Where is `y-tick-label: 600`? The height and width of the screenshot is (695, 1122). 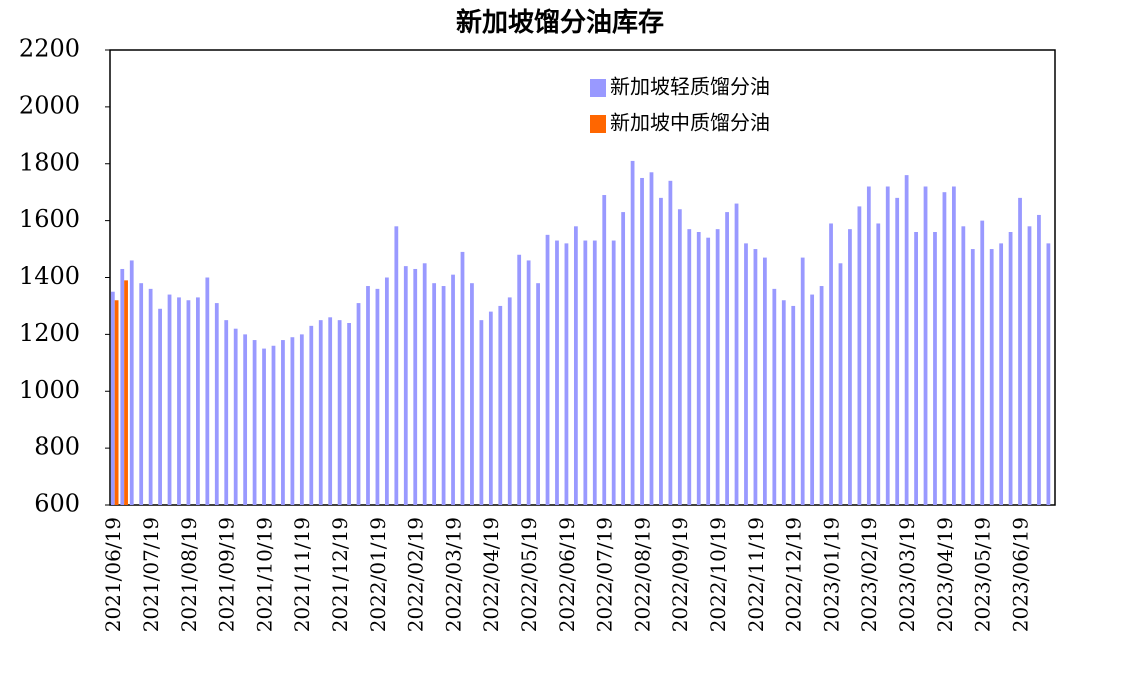
y-tick-label: 600 is located at coordinates (57, 504).